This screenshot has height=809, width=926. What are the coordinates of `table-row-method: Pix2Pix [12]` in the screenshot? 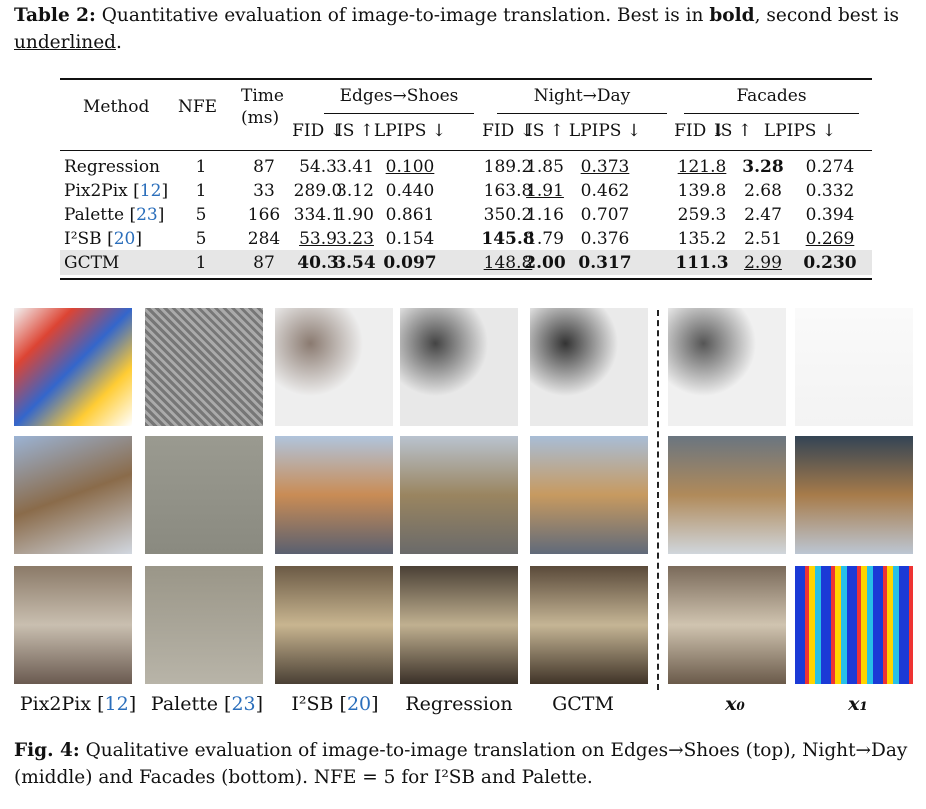 It's located at (116, 191).